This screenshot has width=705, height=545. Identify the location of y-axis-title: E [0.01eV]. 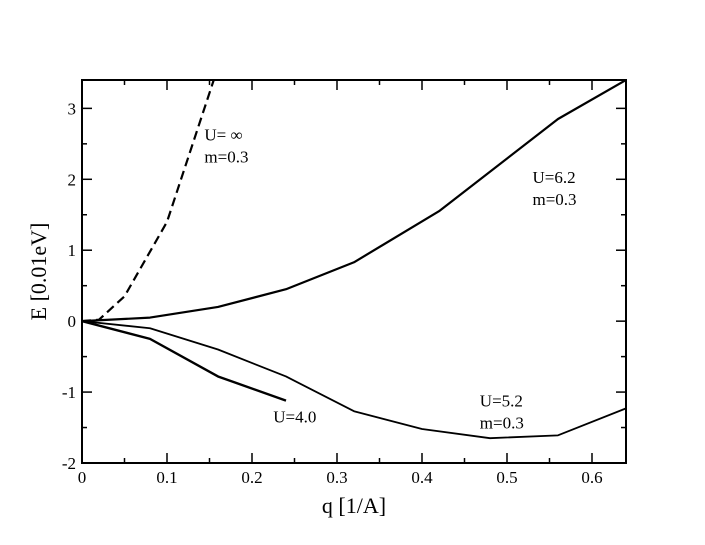
(38, 272).